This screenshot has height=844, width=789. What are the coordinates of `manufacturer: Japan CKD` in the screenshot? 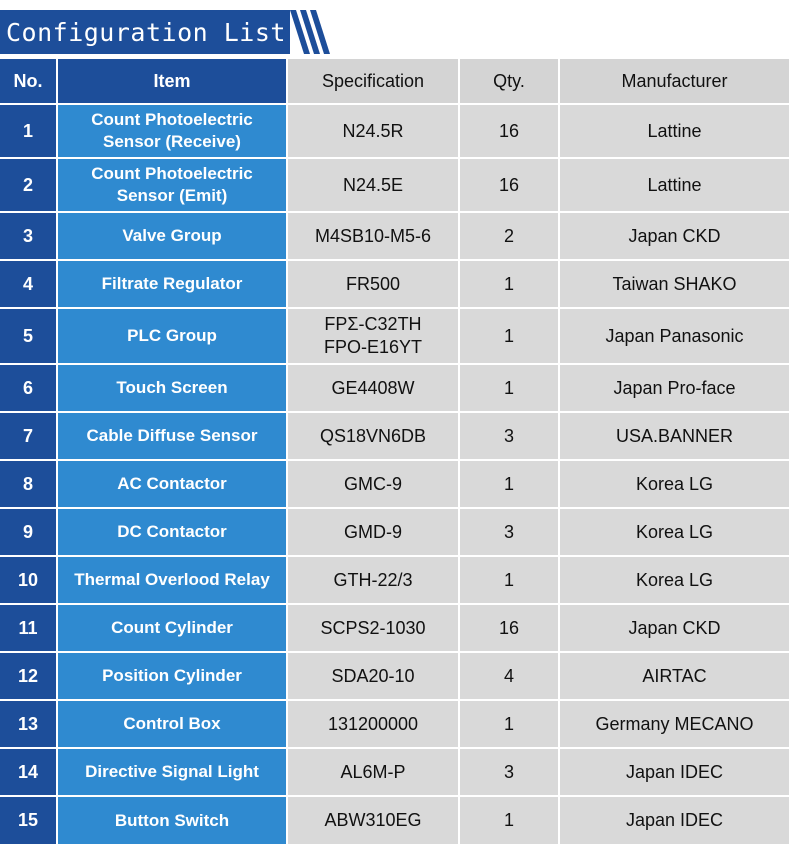 It's located at (673, 235).